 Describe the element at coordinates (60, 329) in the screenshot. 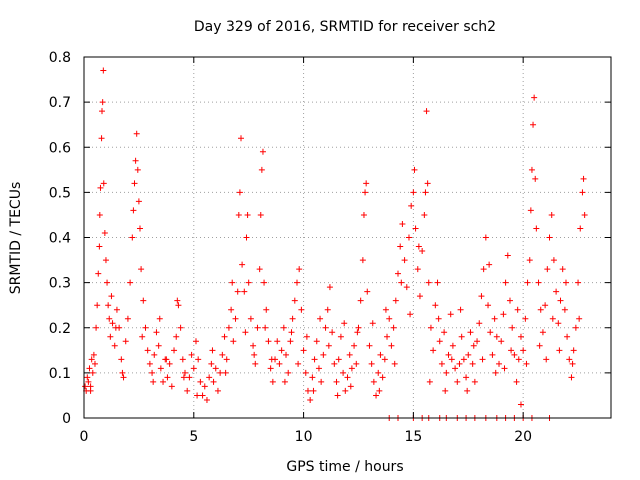

I see `y-tick-label: 0.2` at that location.